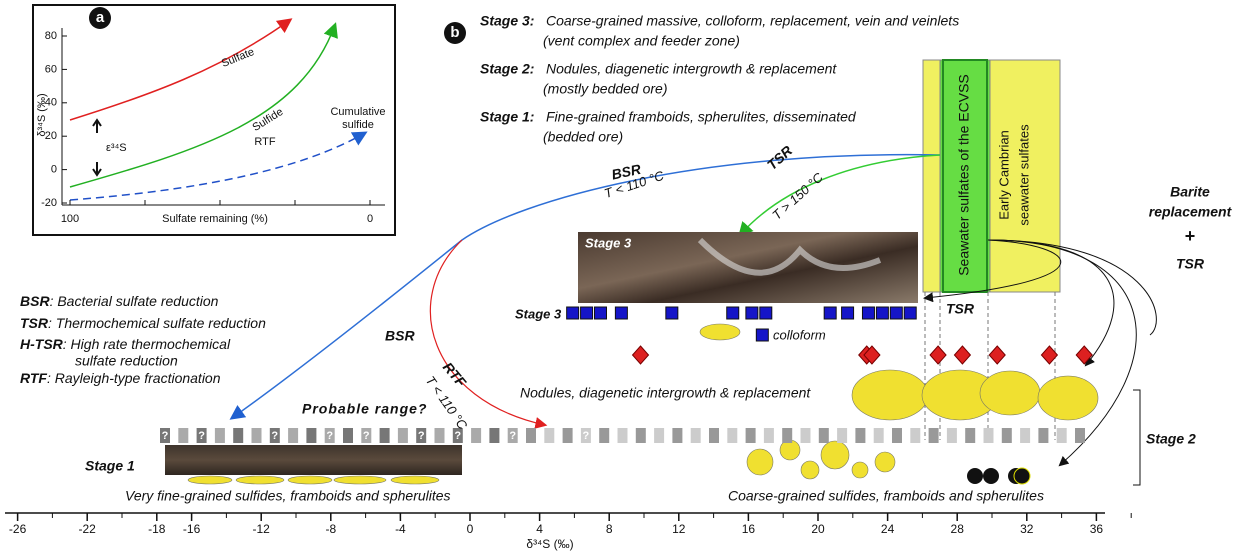 The width and height of the screenshot is (1233, 552). Describe the element at coordinates (134, 378) in the screenshot. I see `legend-text: : Rayleigh-type fractionation` at that location.